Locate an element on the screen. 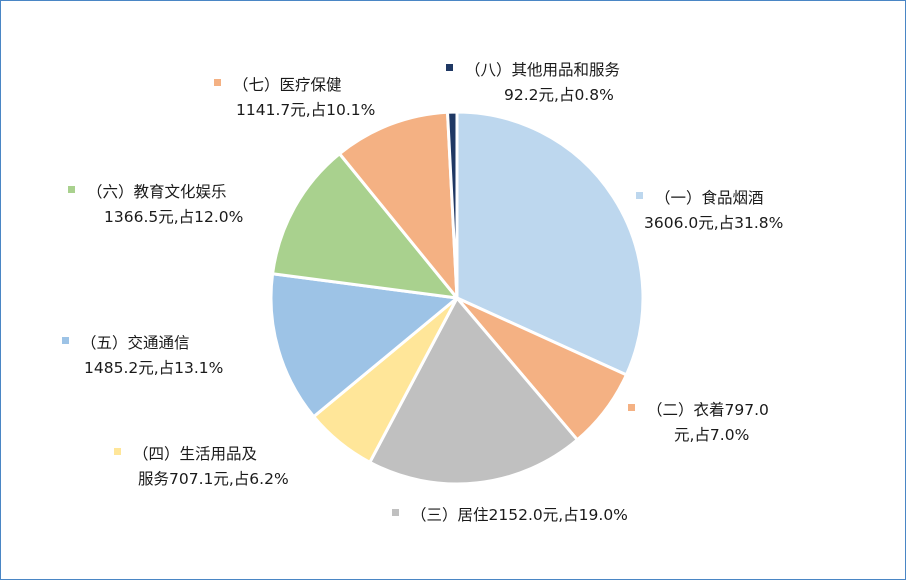  slice-1-value: 3606.0元,占31.8% is located at coordinates (714, 223).